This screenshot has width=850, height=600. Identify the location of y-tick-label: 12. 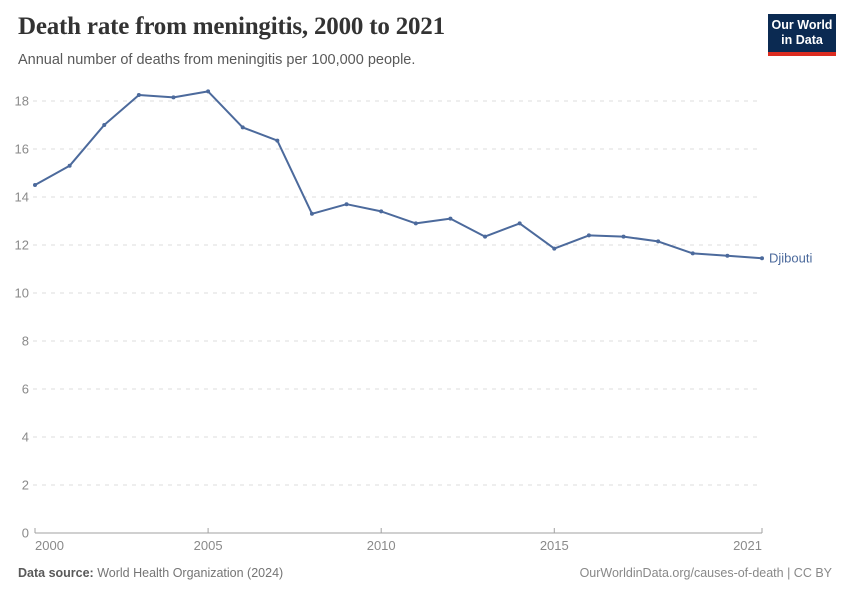
(22, 245).